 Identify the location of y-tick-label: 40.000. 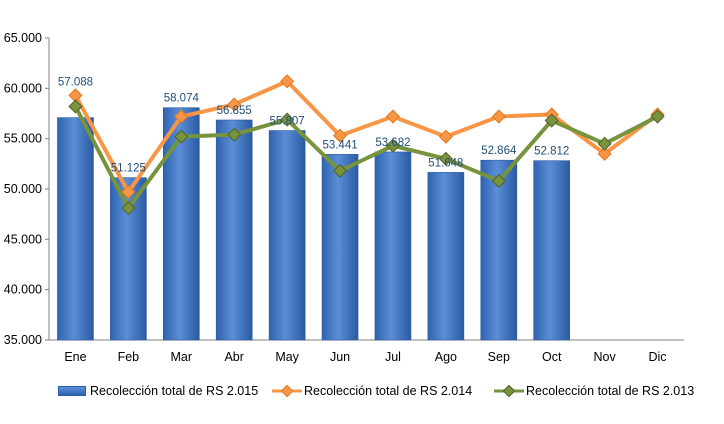
(23, 290).